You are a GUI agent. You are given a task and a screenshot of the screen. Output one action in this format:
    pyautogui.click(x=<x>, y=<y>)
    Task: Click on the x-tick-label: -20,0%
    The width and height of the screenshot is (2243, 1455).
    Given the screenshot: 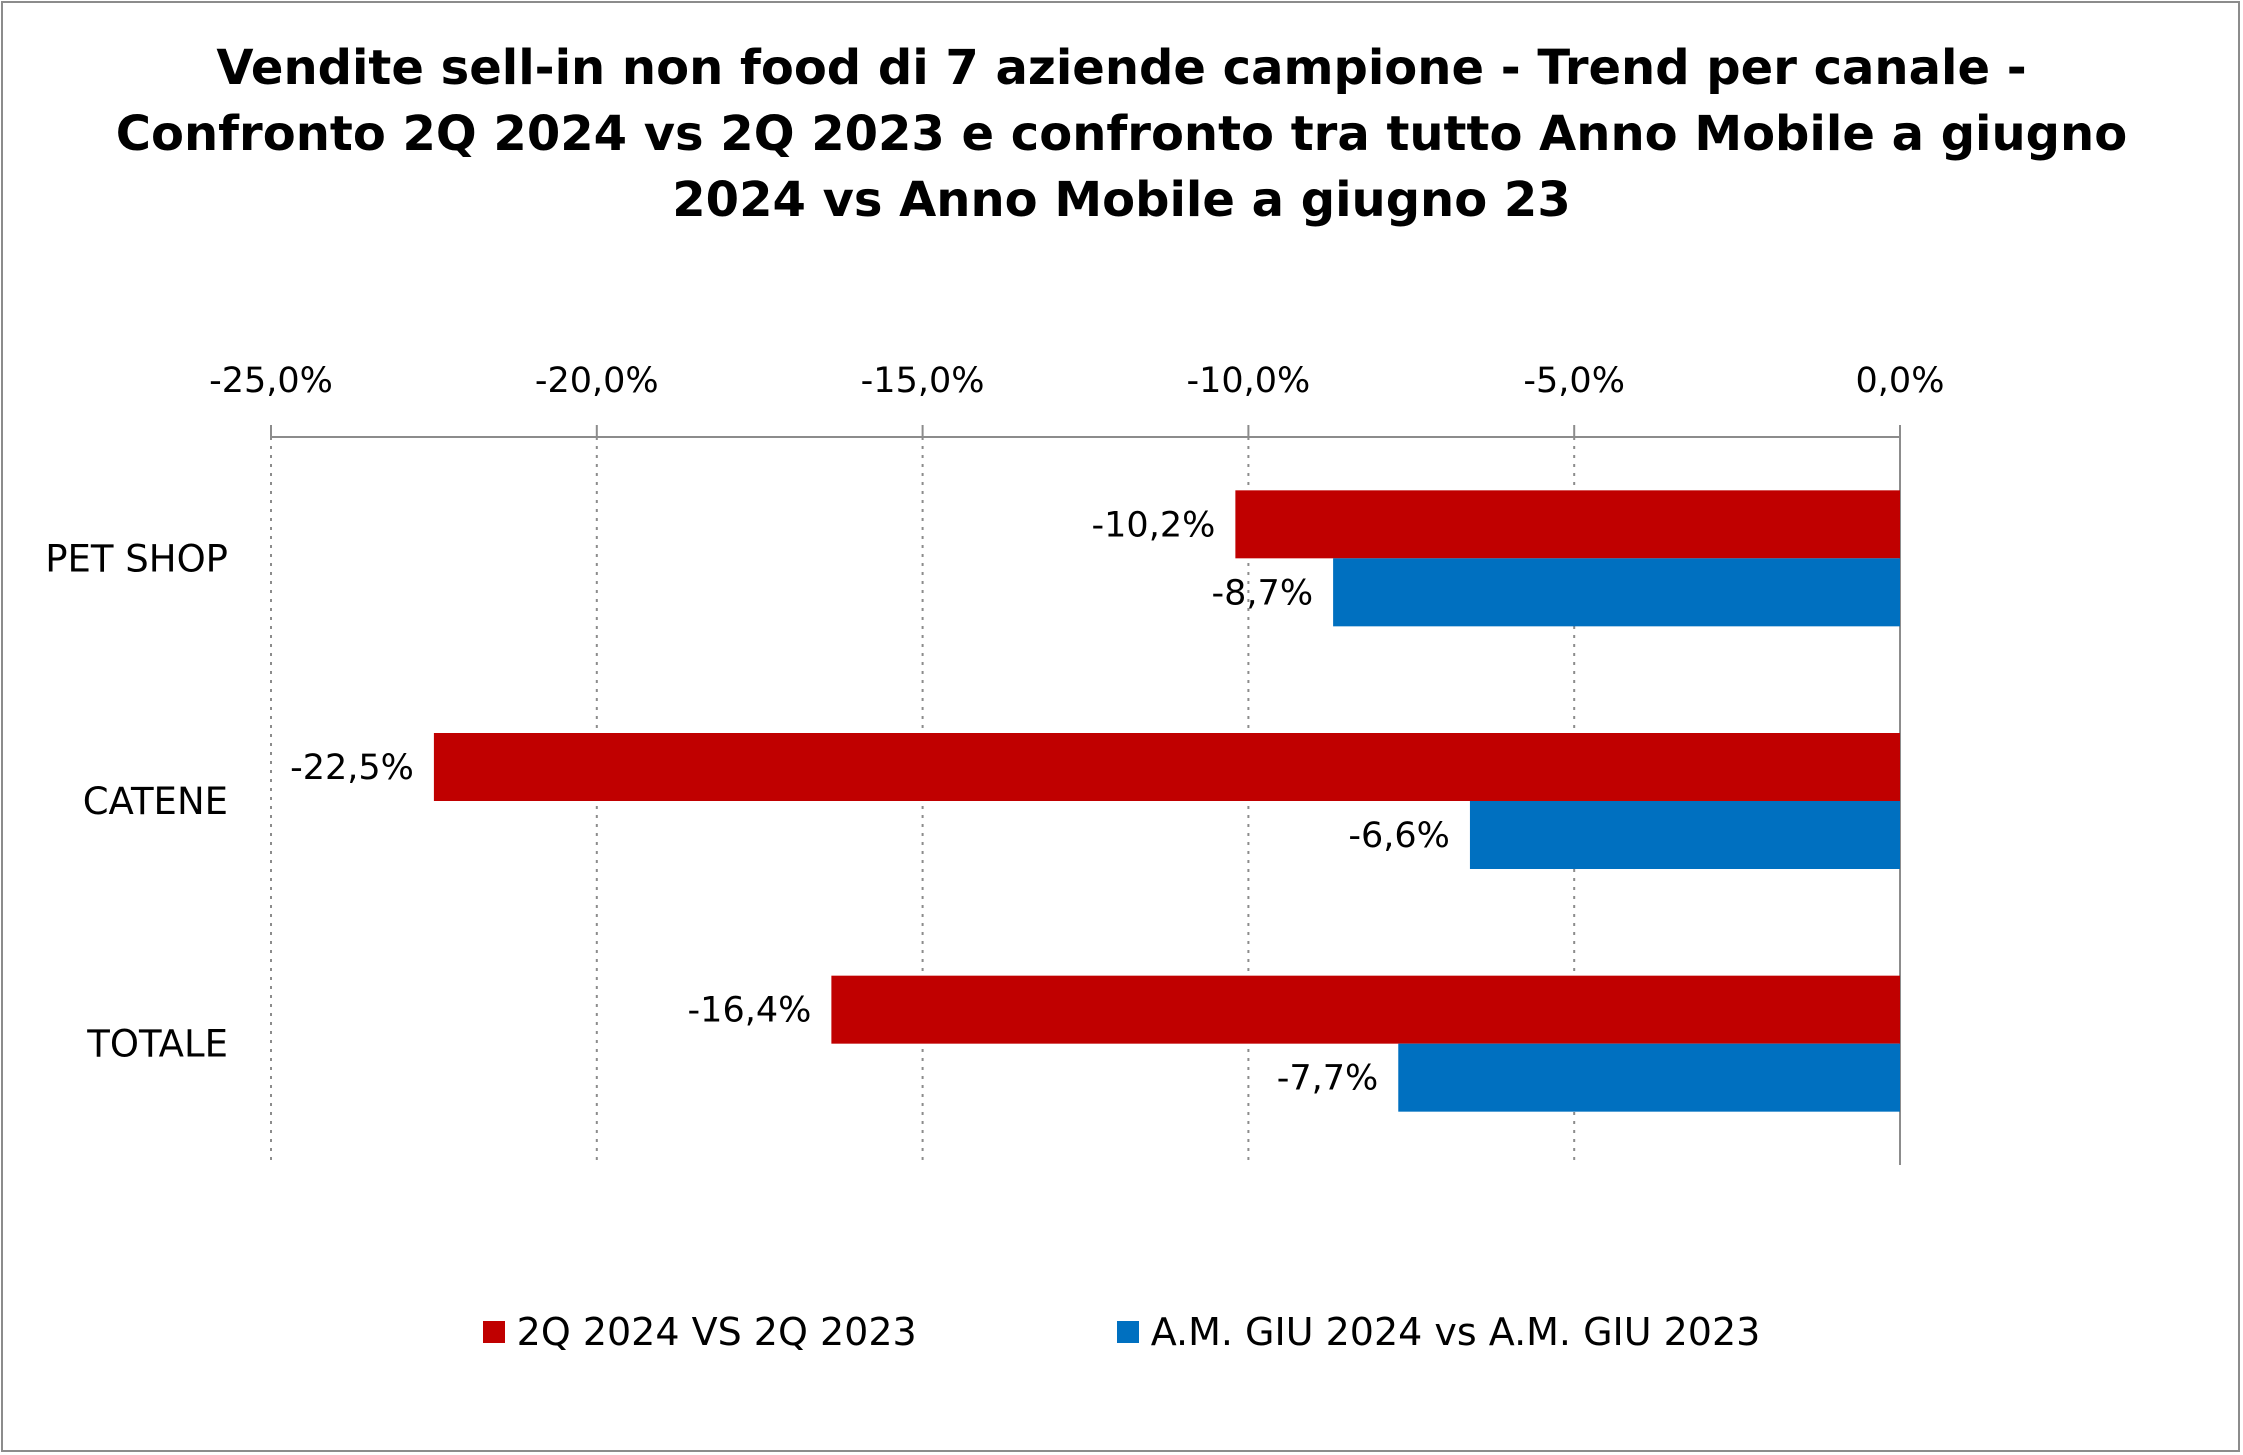 What is the action you would take?
    pyautogui.click(x=597, y=381)
    